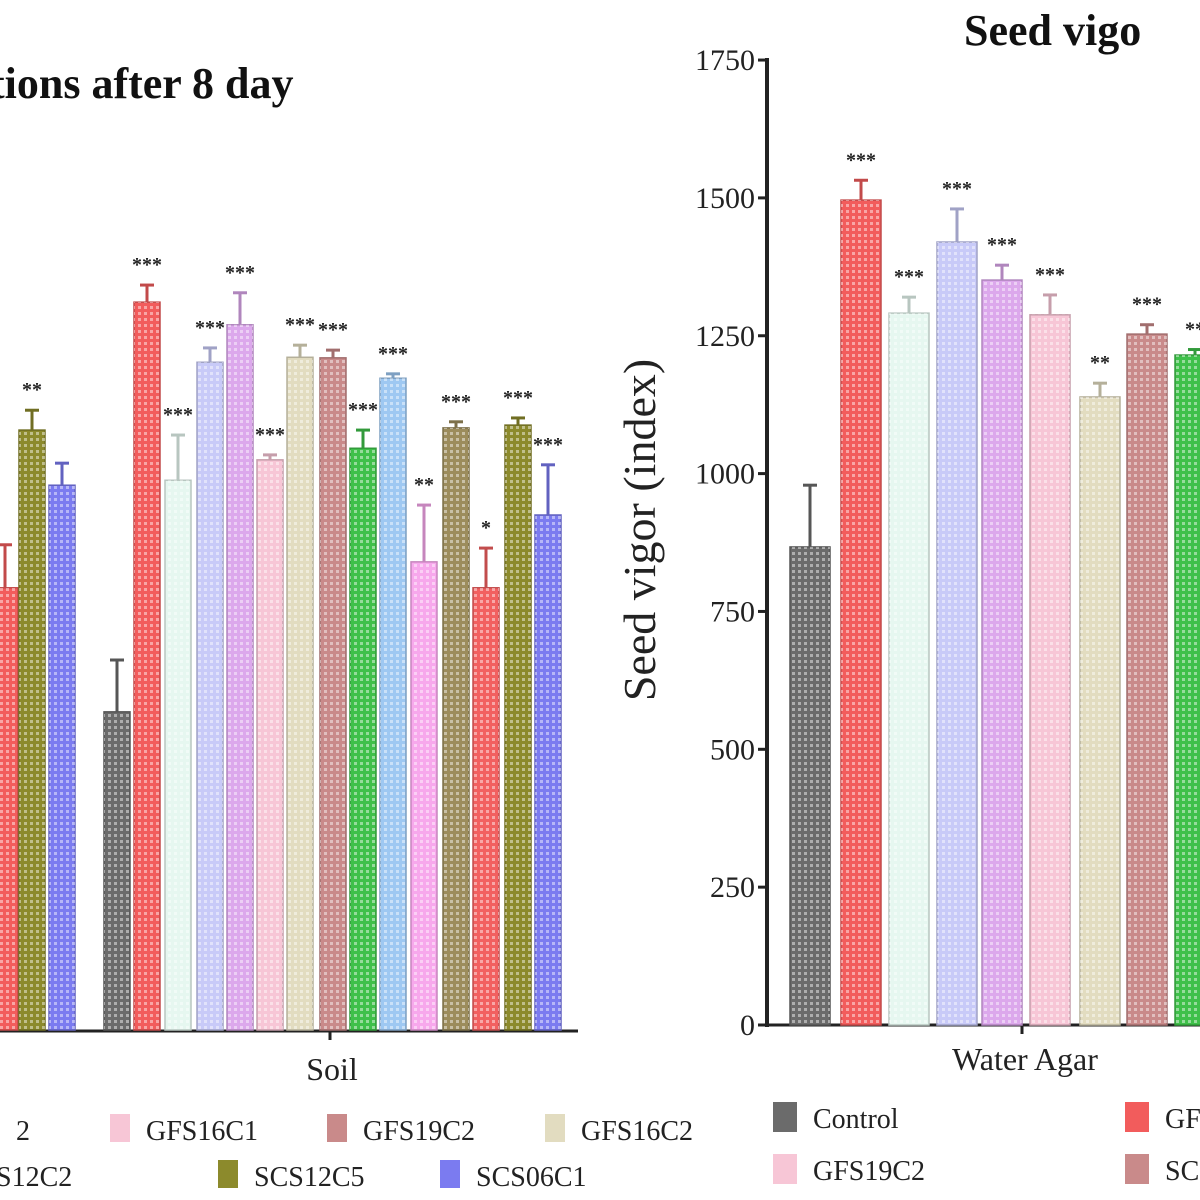 This screenshot has height=1200, width=1200. What do you see at coordinates (1025, 1059) in the screenshot?
I see `right-category-label: Water Agar` at bounding box center [1025, 1059].